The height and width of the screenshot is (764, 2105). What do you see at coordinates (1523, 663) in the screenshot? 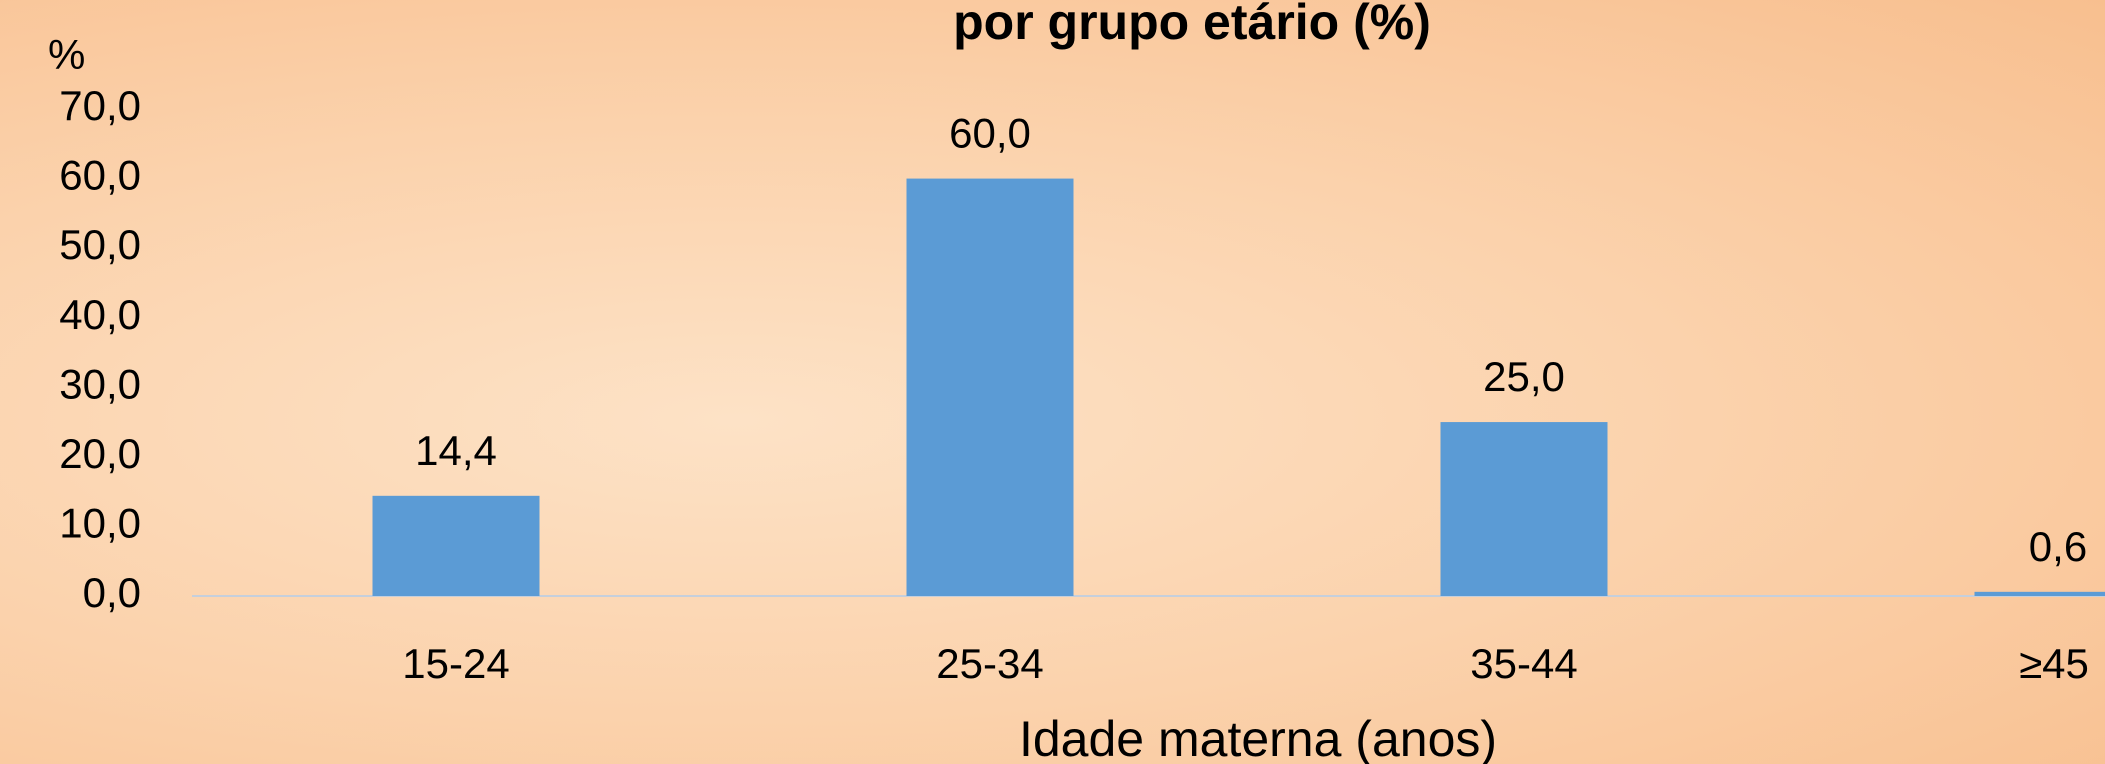
I see `x-tick-label: 35-44` at bounding box center [1523, 663].